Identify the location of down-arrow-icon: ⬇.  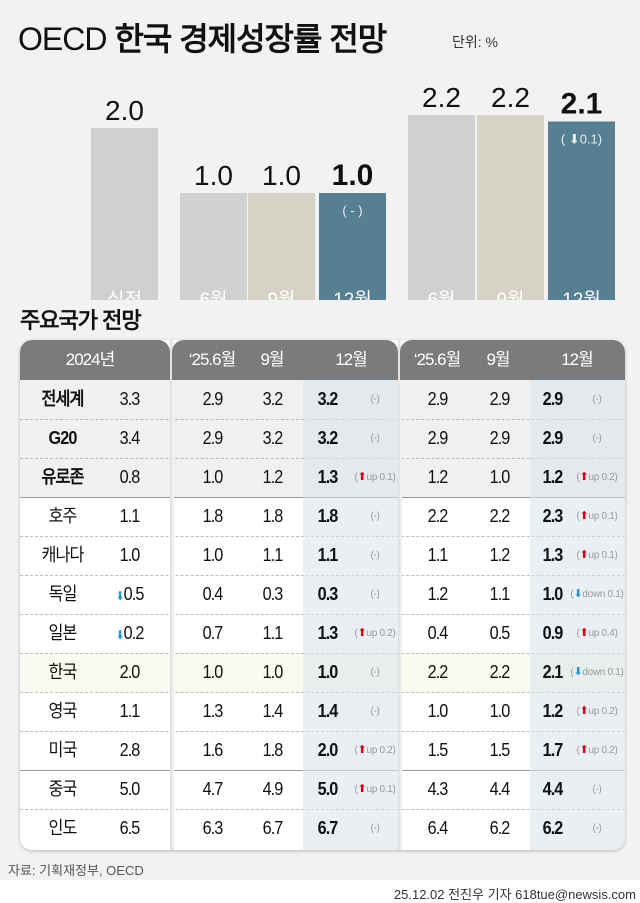
(120, 635).